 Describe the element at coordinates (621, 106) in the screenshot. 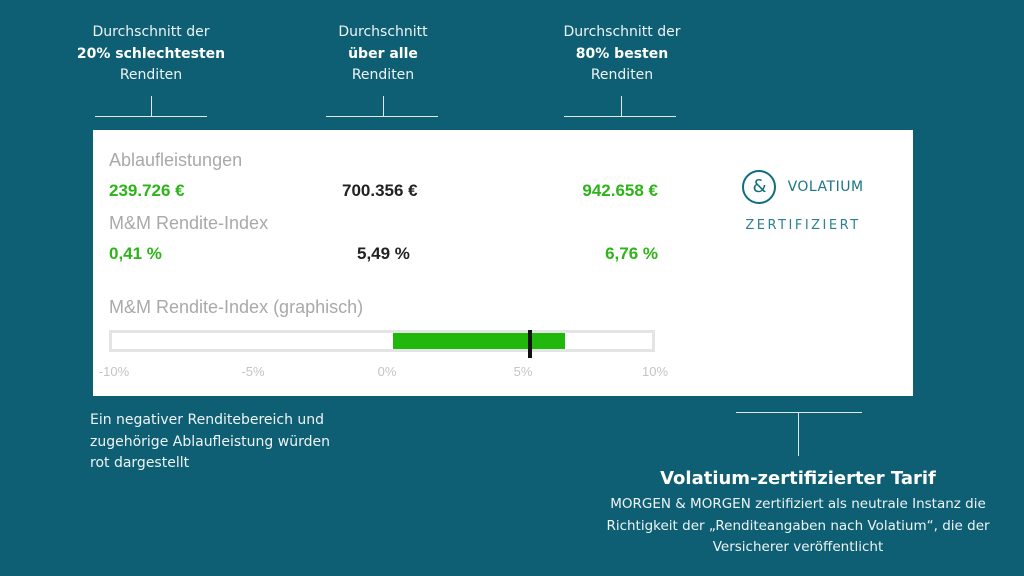

I see `callout-best-tick` at that location.